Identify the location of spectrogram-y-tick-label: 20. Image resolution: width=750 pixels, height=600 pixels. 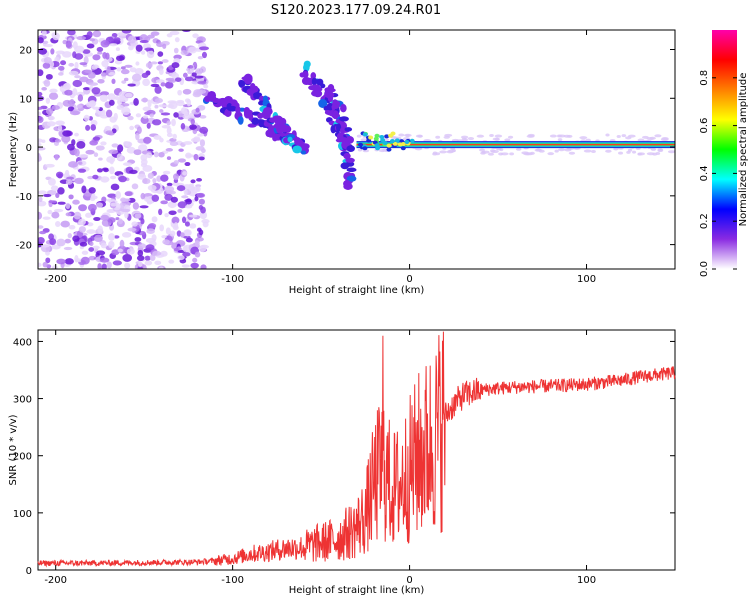
(25, 51).